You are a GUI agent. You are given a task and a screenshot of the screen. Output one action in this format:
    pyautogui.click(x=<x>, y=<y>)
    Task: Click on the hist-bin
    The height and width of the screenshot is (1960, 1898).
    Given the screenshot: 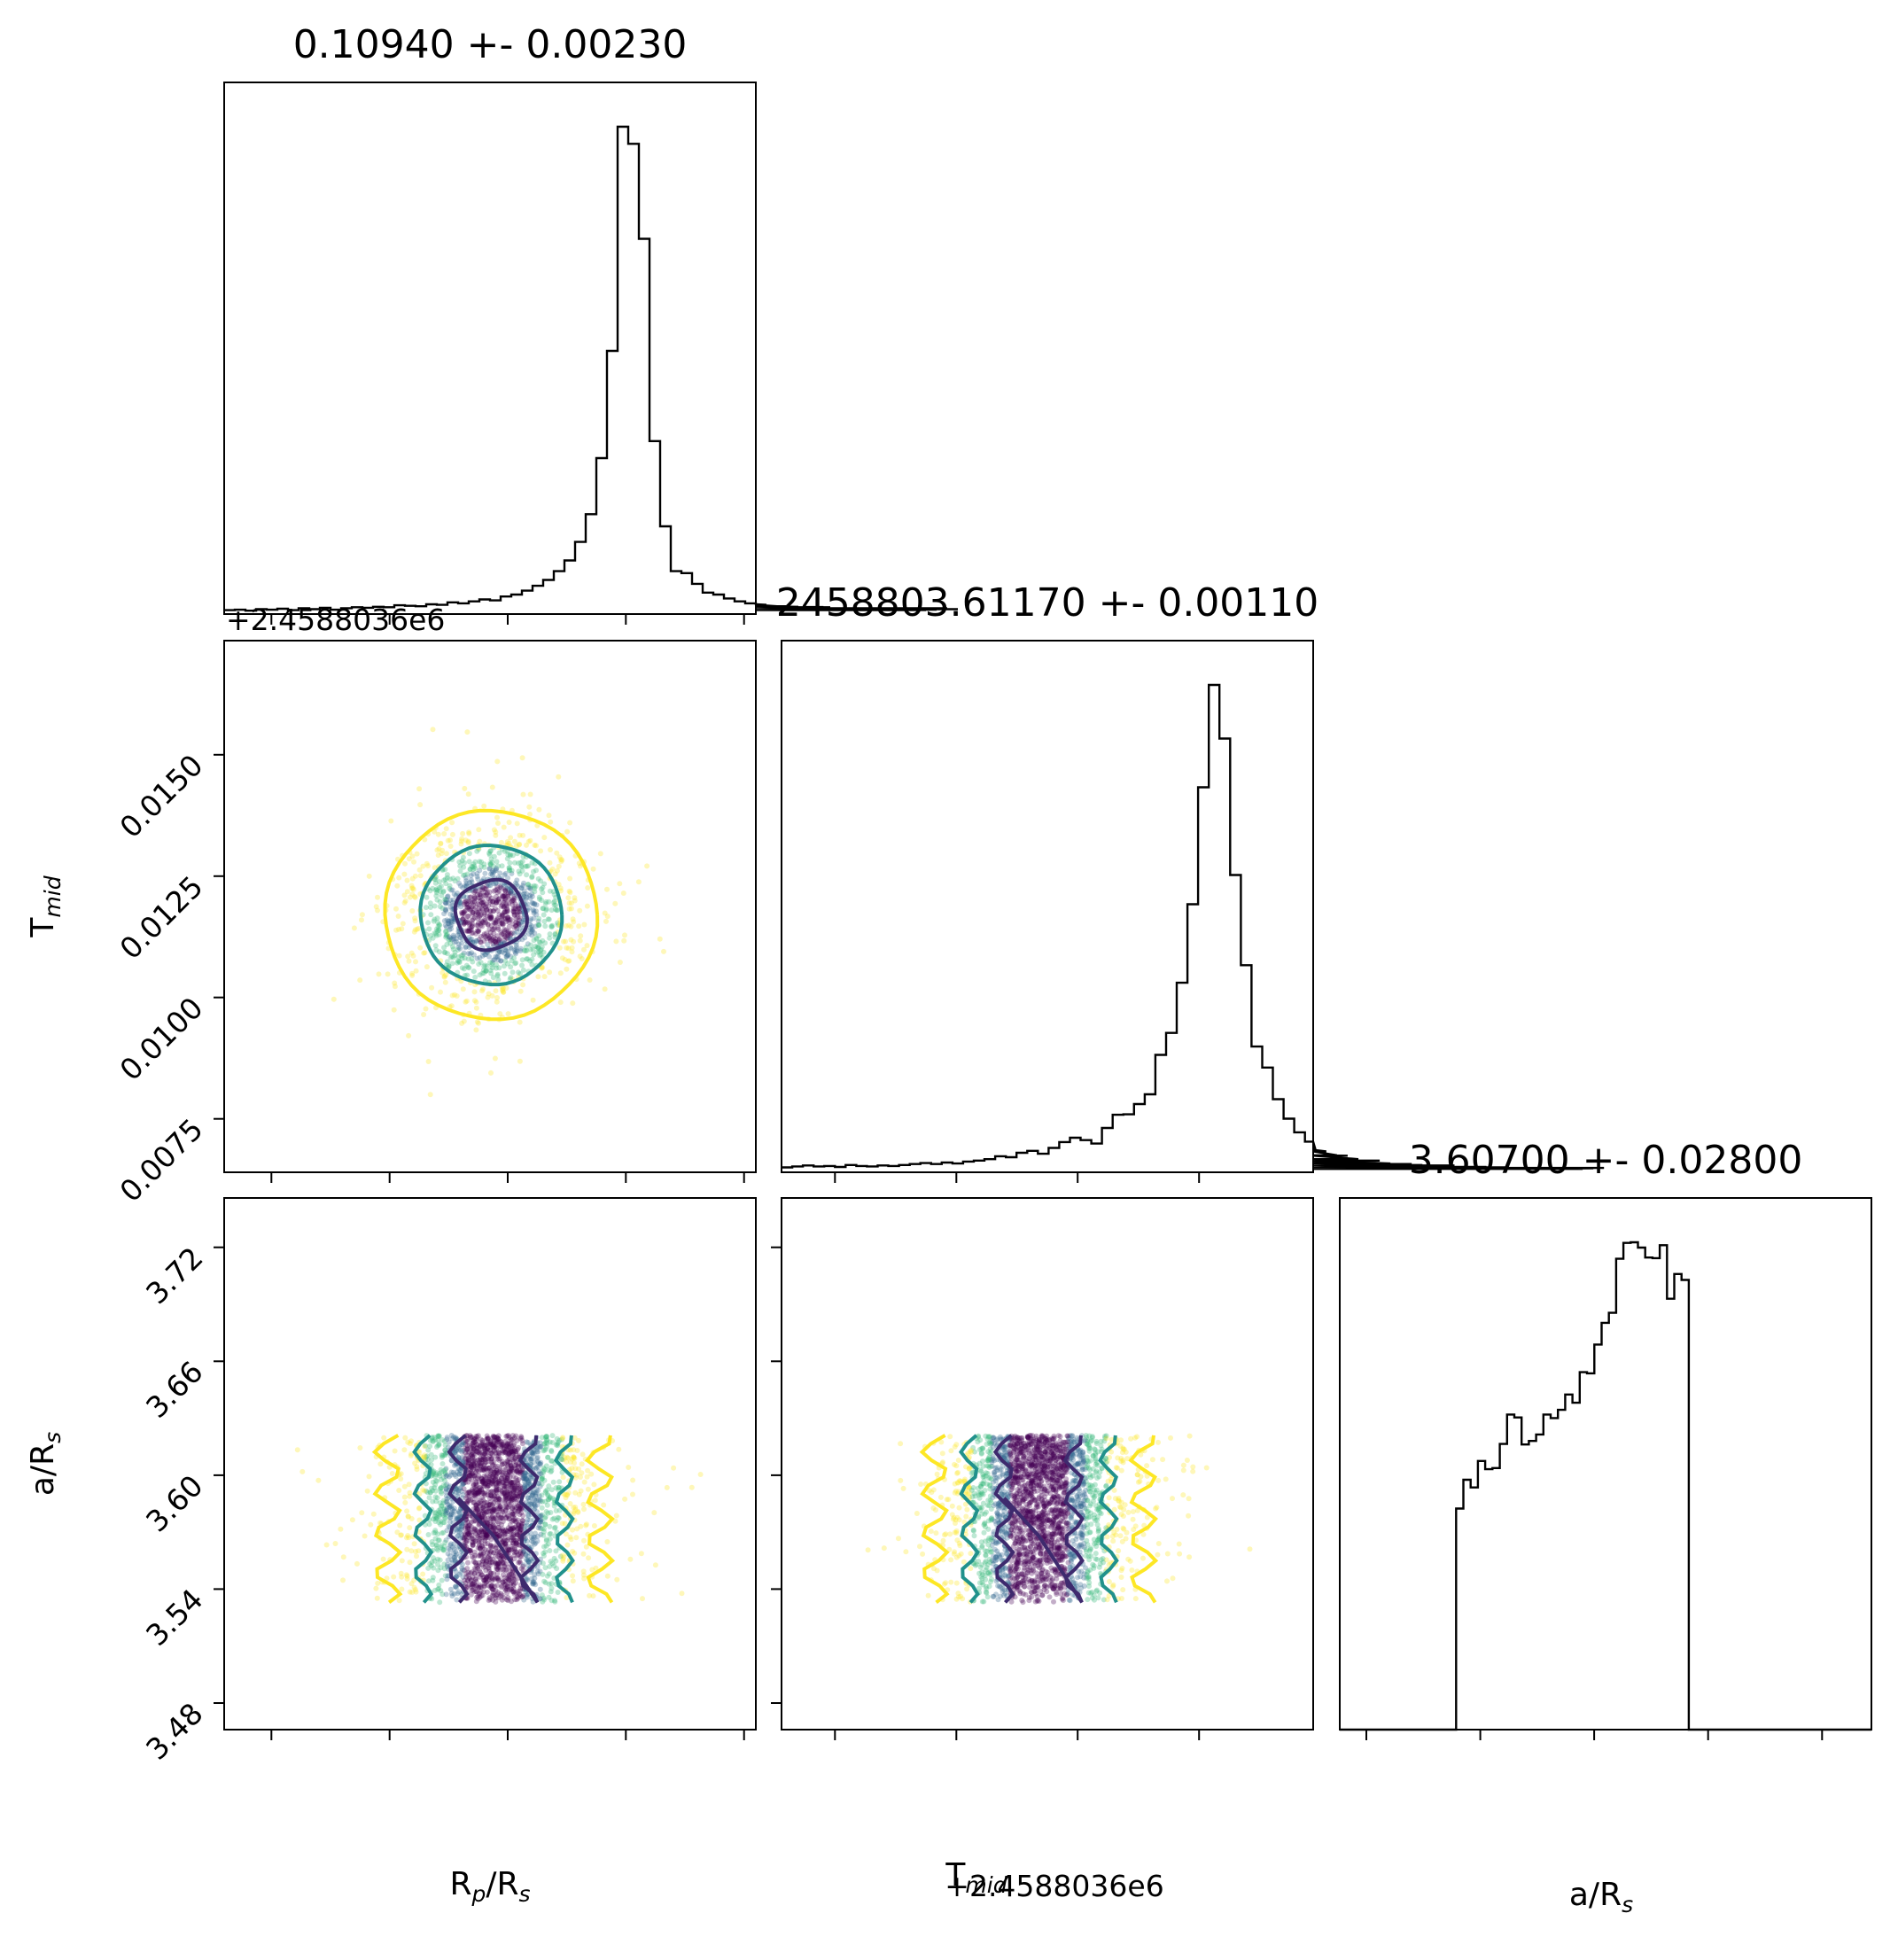 What is the action you would take?
    pyautogui.click(x=1150, y=1133)
    